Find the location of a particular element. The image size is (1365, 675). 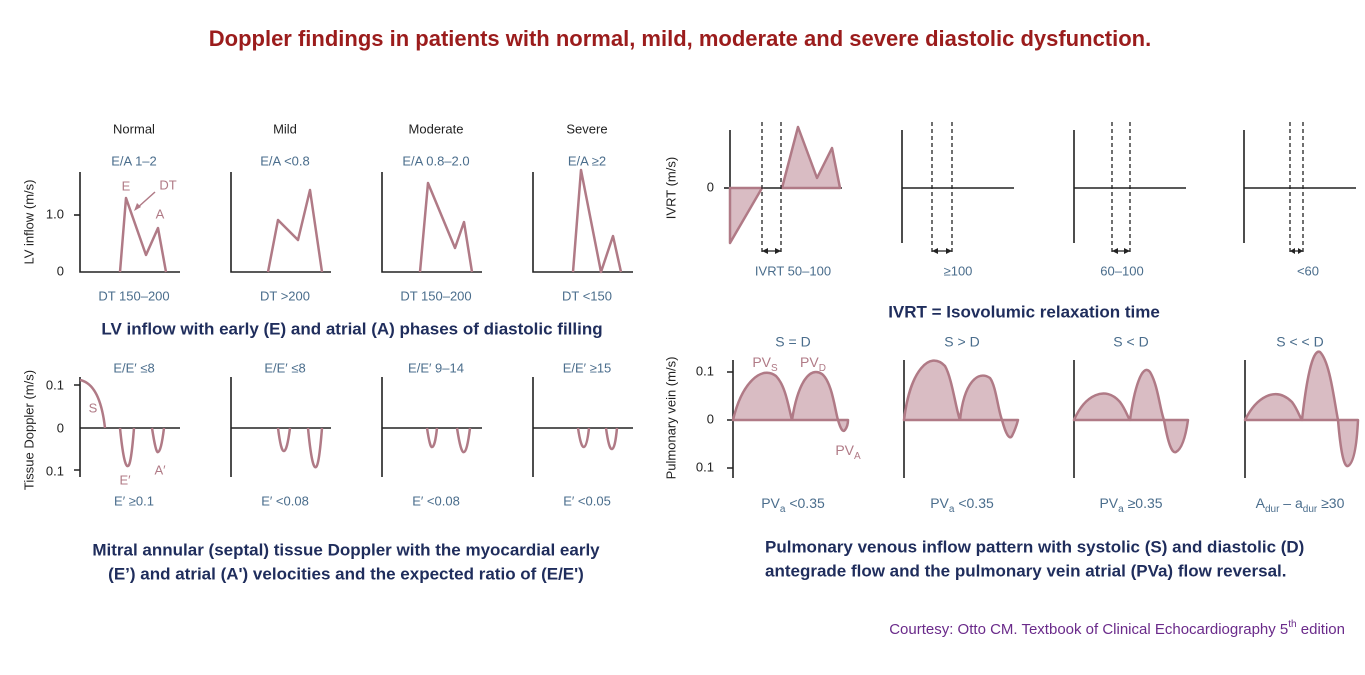

y-axis-label: LV inflow (m/s) is located at coordinates (28, 222).